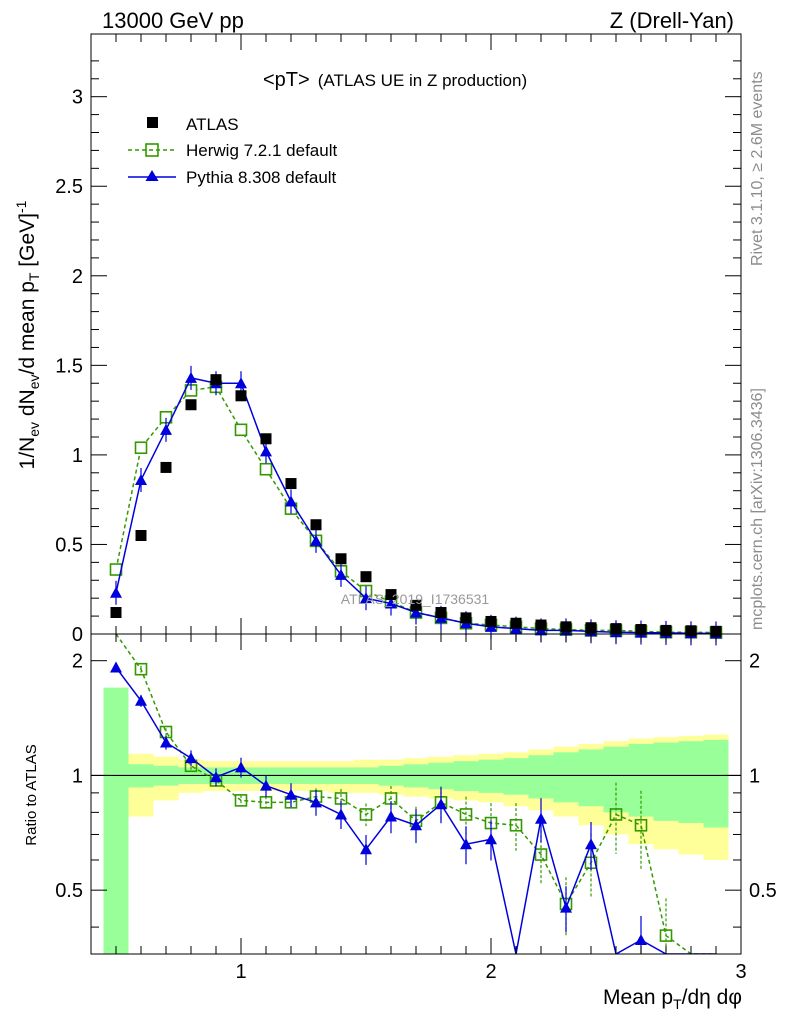 The height and width of the screenshot is (1024, 786). Describe the element at coordinates (763, 891) in the screenshot. I see `ratio-ytick-label-right: 0.5` at that location.